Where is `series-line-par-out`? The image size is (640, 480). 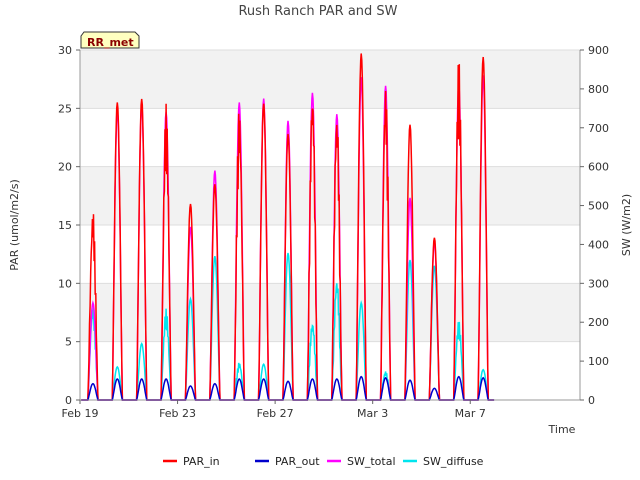 series-line-par-out is located at coordinates (288, 388).